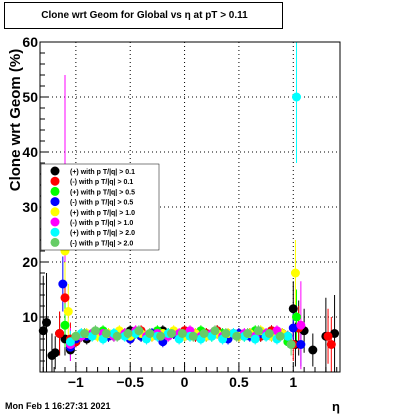 This screenshot has height=414, width=400. What do you see at coordinates (58, 406) in the screenshot?
I see `timestamp-footer: Mon Feb 1 16:27:31 2021` at bounding box center [58, 406].